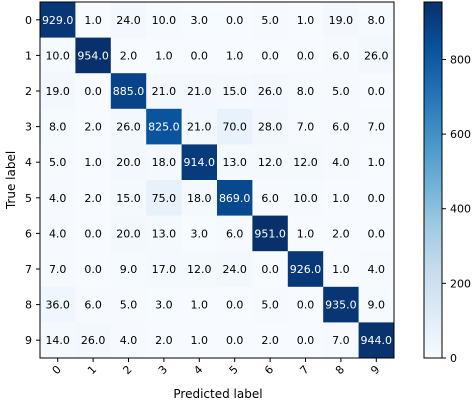  I want to click on y-tick-label: 5, so click(28, 198).